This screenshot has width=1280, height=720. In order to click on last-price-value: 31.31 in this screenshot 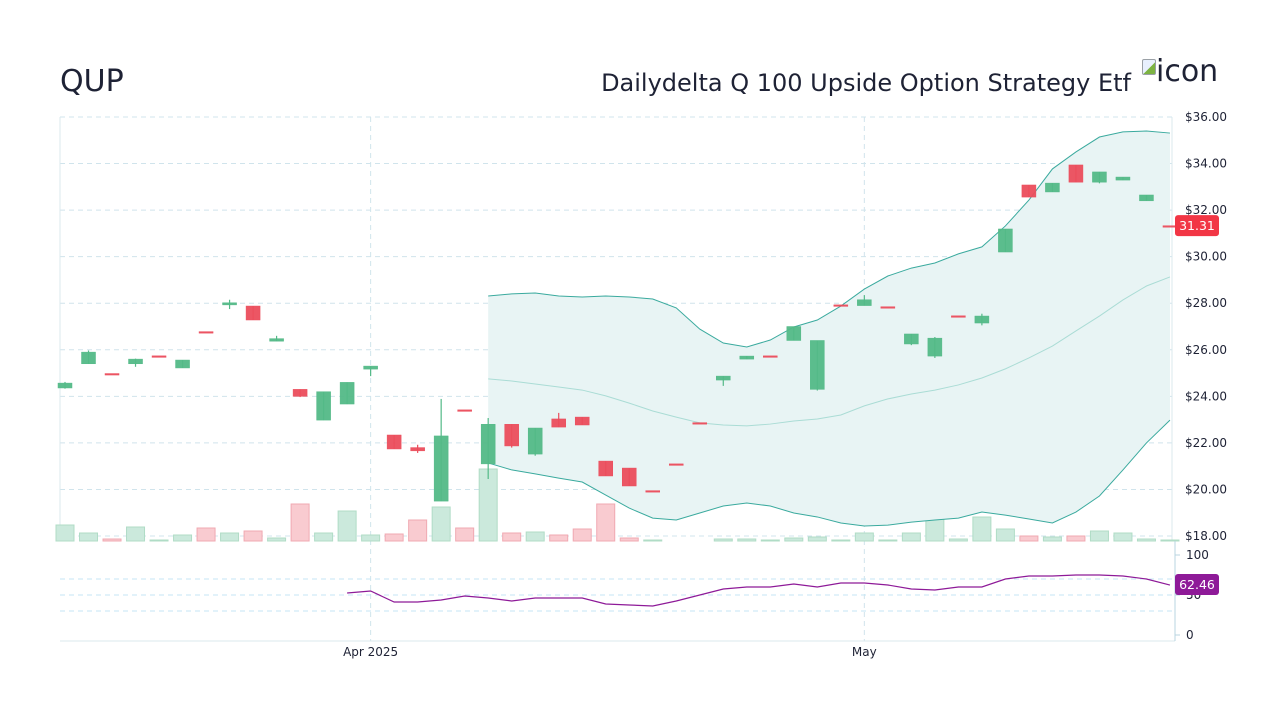, I will do `click(1197, 225)`.